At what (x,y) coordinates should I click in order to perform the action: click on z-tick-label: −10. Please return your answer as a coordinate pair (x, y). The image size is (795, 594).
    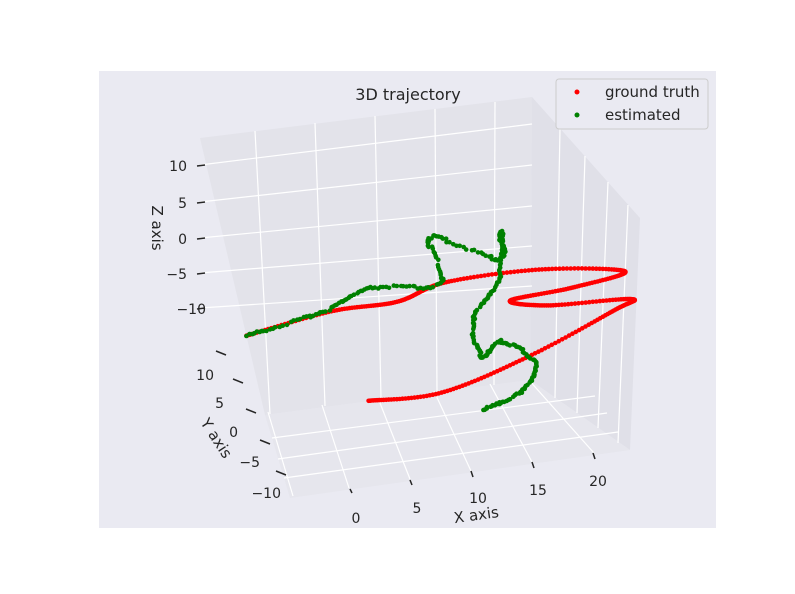
    Looking at the image, I should click on (191, 310).